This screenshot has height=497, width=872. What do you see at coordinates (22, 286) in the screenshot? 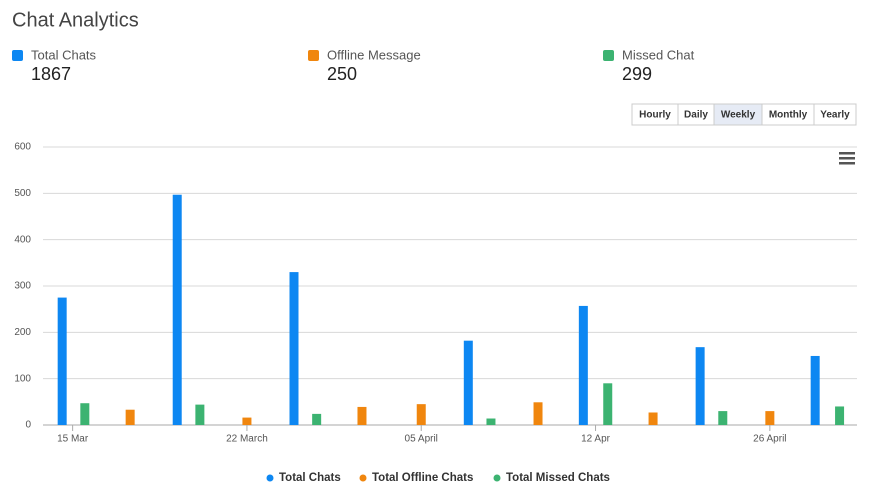
I see `y-tick-label: 300` at bounding box center [22, 286].